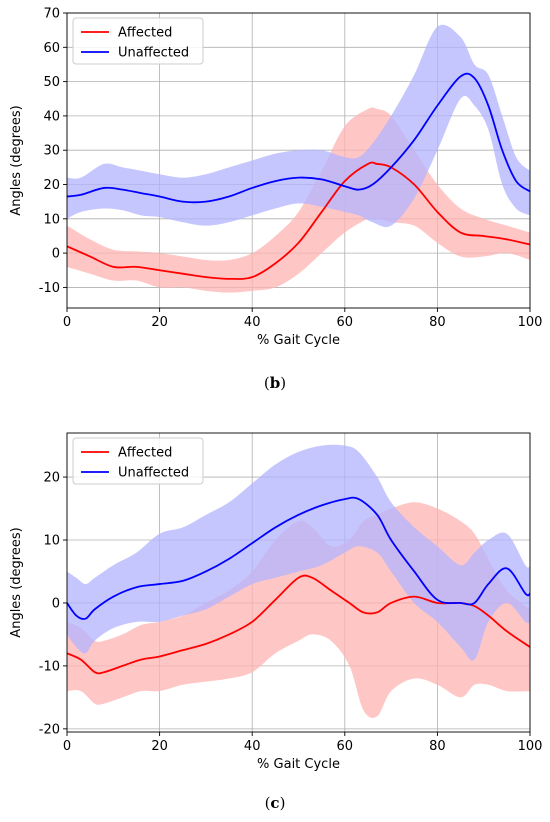 This screenshot has width=550, height=822. I want to click on panel-caption: (c), so click(275, 803).